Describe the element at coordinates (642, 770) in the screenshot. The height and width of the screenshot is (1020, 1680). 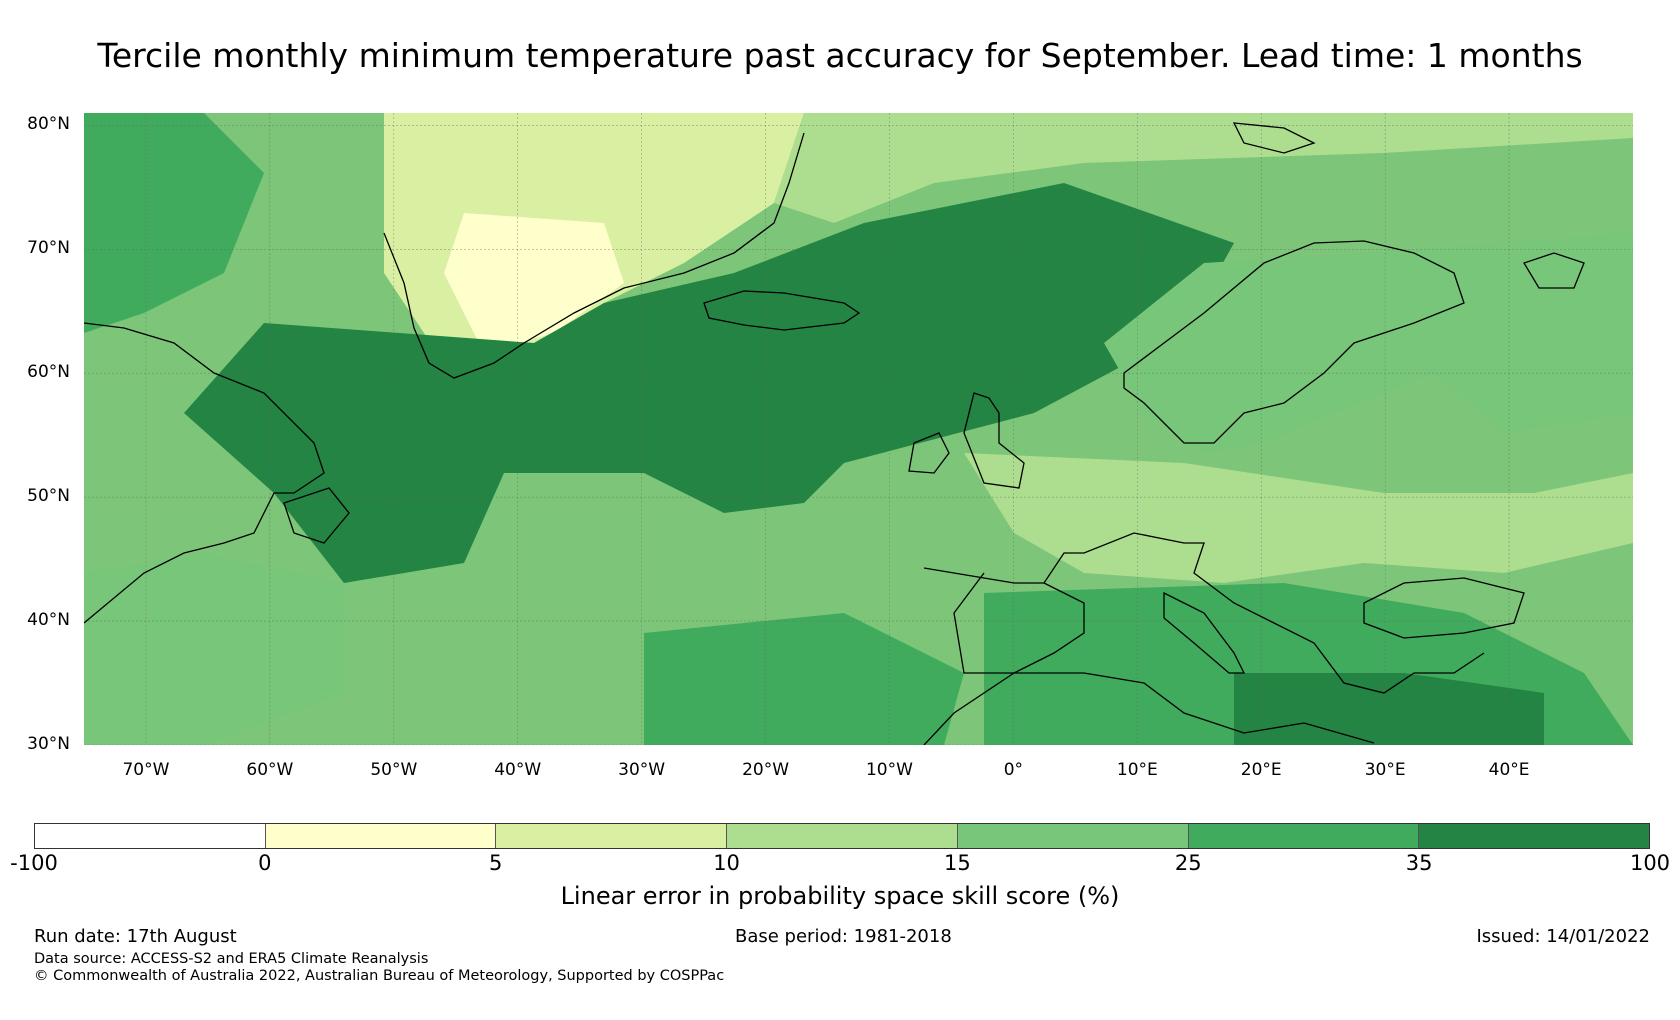
I see `lon-label: 30°W` at that location.